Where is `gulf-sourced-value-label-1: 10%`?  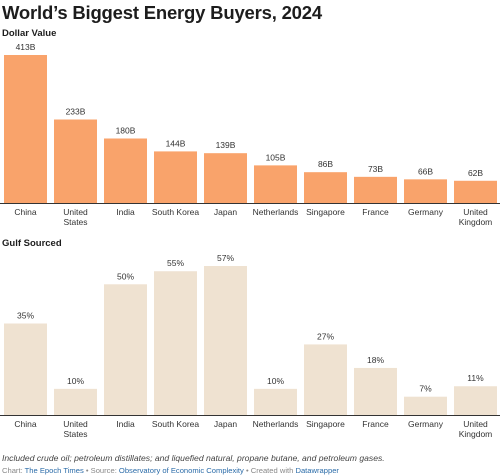
gulf-sourced-value-label-1: 10% is located at coordinates (75, 381).